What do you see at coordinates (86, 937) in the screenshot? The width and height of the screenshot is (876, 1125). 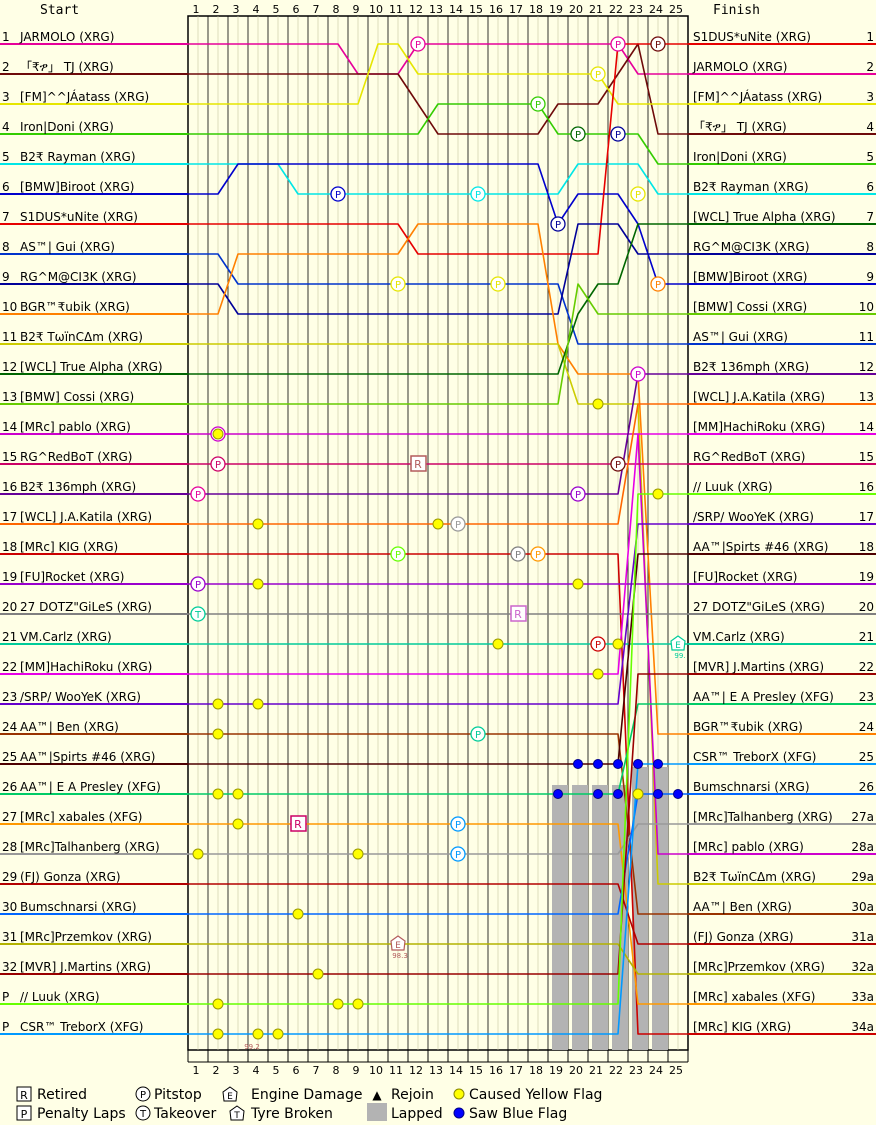 I see `start-driver-name: [MRc]Przemkov (XRG)` at bounding box center [86, 937].